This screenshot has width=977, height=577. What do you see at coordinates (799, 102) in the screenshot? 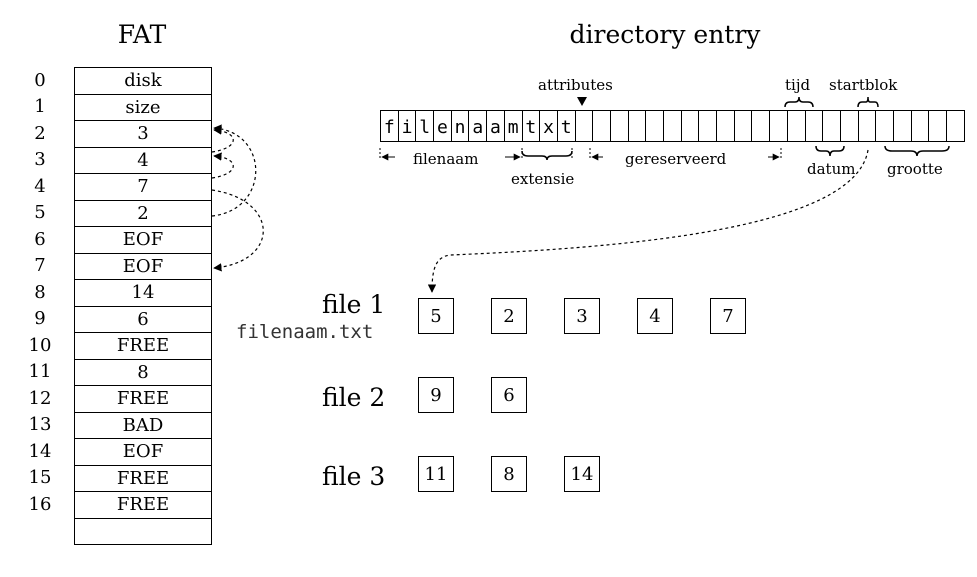
I see `tijd-brace` at bounding box center [799, 102].